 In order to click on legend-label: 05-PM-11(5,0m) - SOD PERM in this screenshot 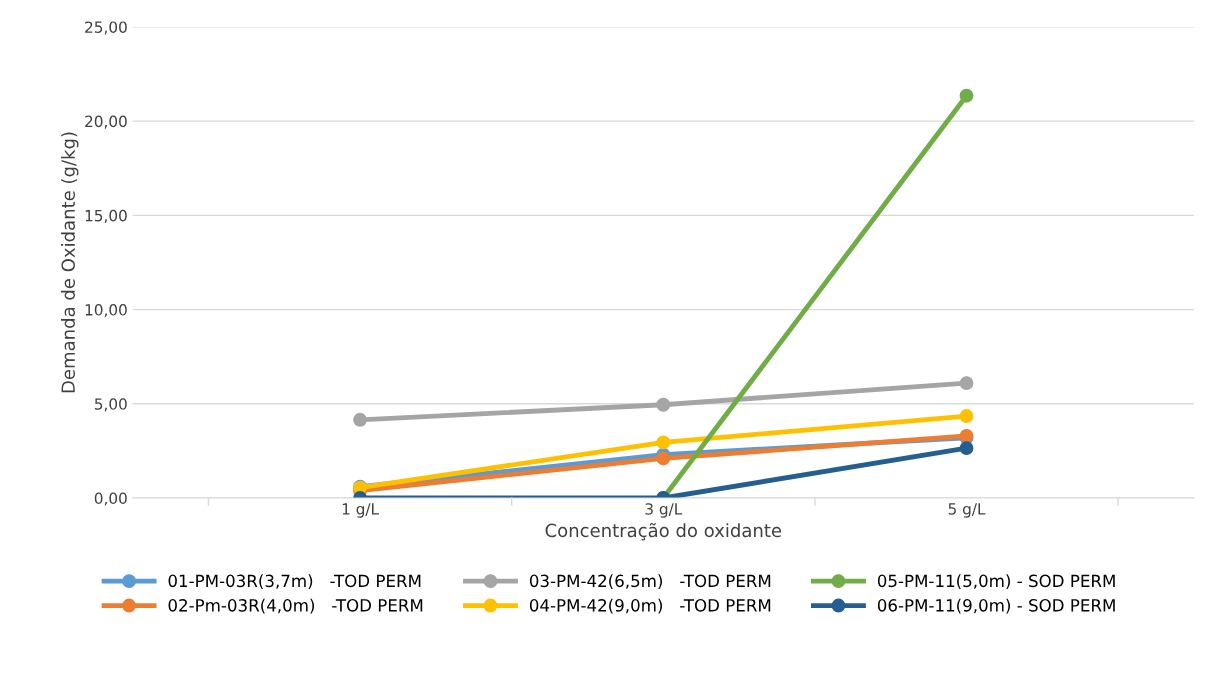, I will do `click(996, 582)`.